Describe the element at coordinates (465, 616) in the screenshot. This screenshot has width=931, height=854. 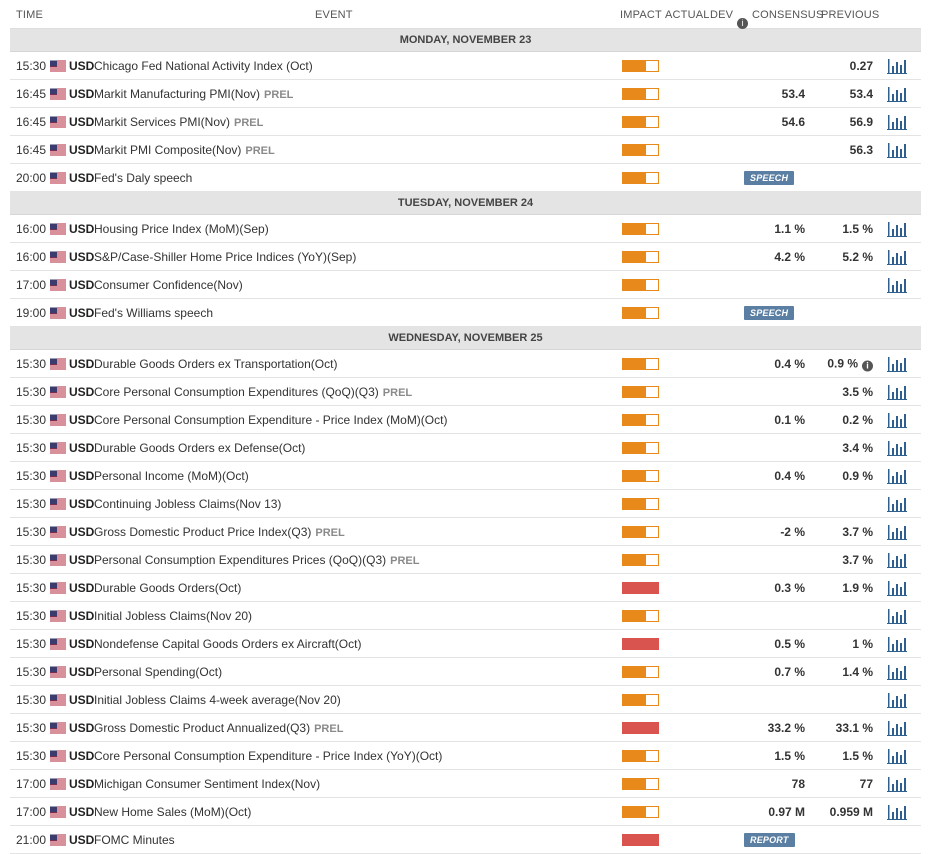
I see `event-row: 15:30 USD Initial Jobless Claims(Nov 20)` at that location.